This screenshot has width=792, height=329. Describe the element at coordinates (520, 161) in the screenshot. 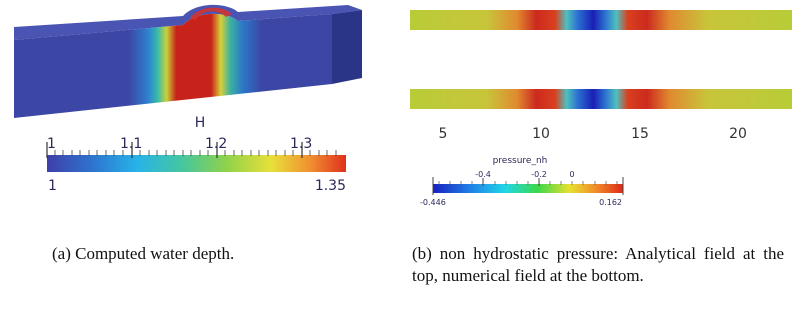

I see `colorbar-b-title: pressure_nh` at that location.